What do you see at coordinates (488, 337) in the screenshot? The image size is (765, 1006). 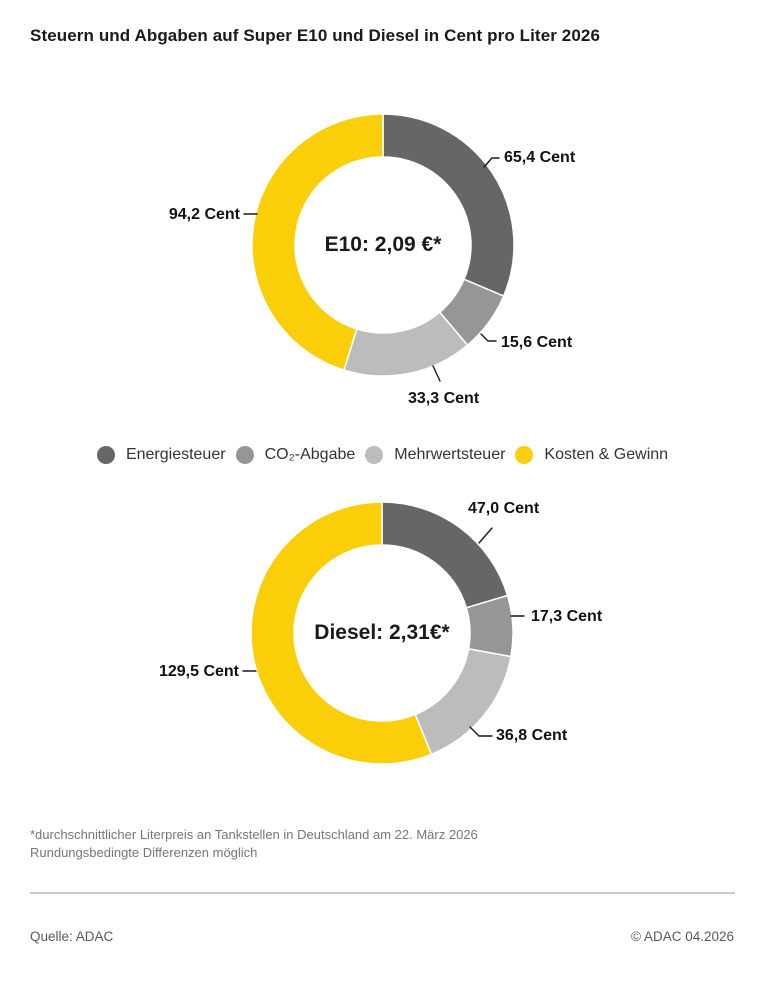 I see `leader-e10-co2` at bounding box center [488, 337].